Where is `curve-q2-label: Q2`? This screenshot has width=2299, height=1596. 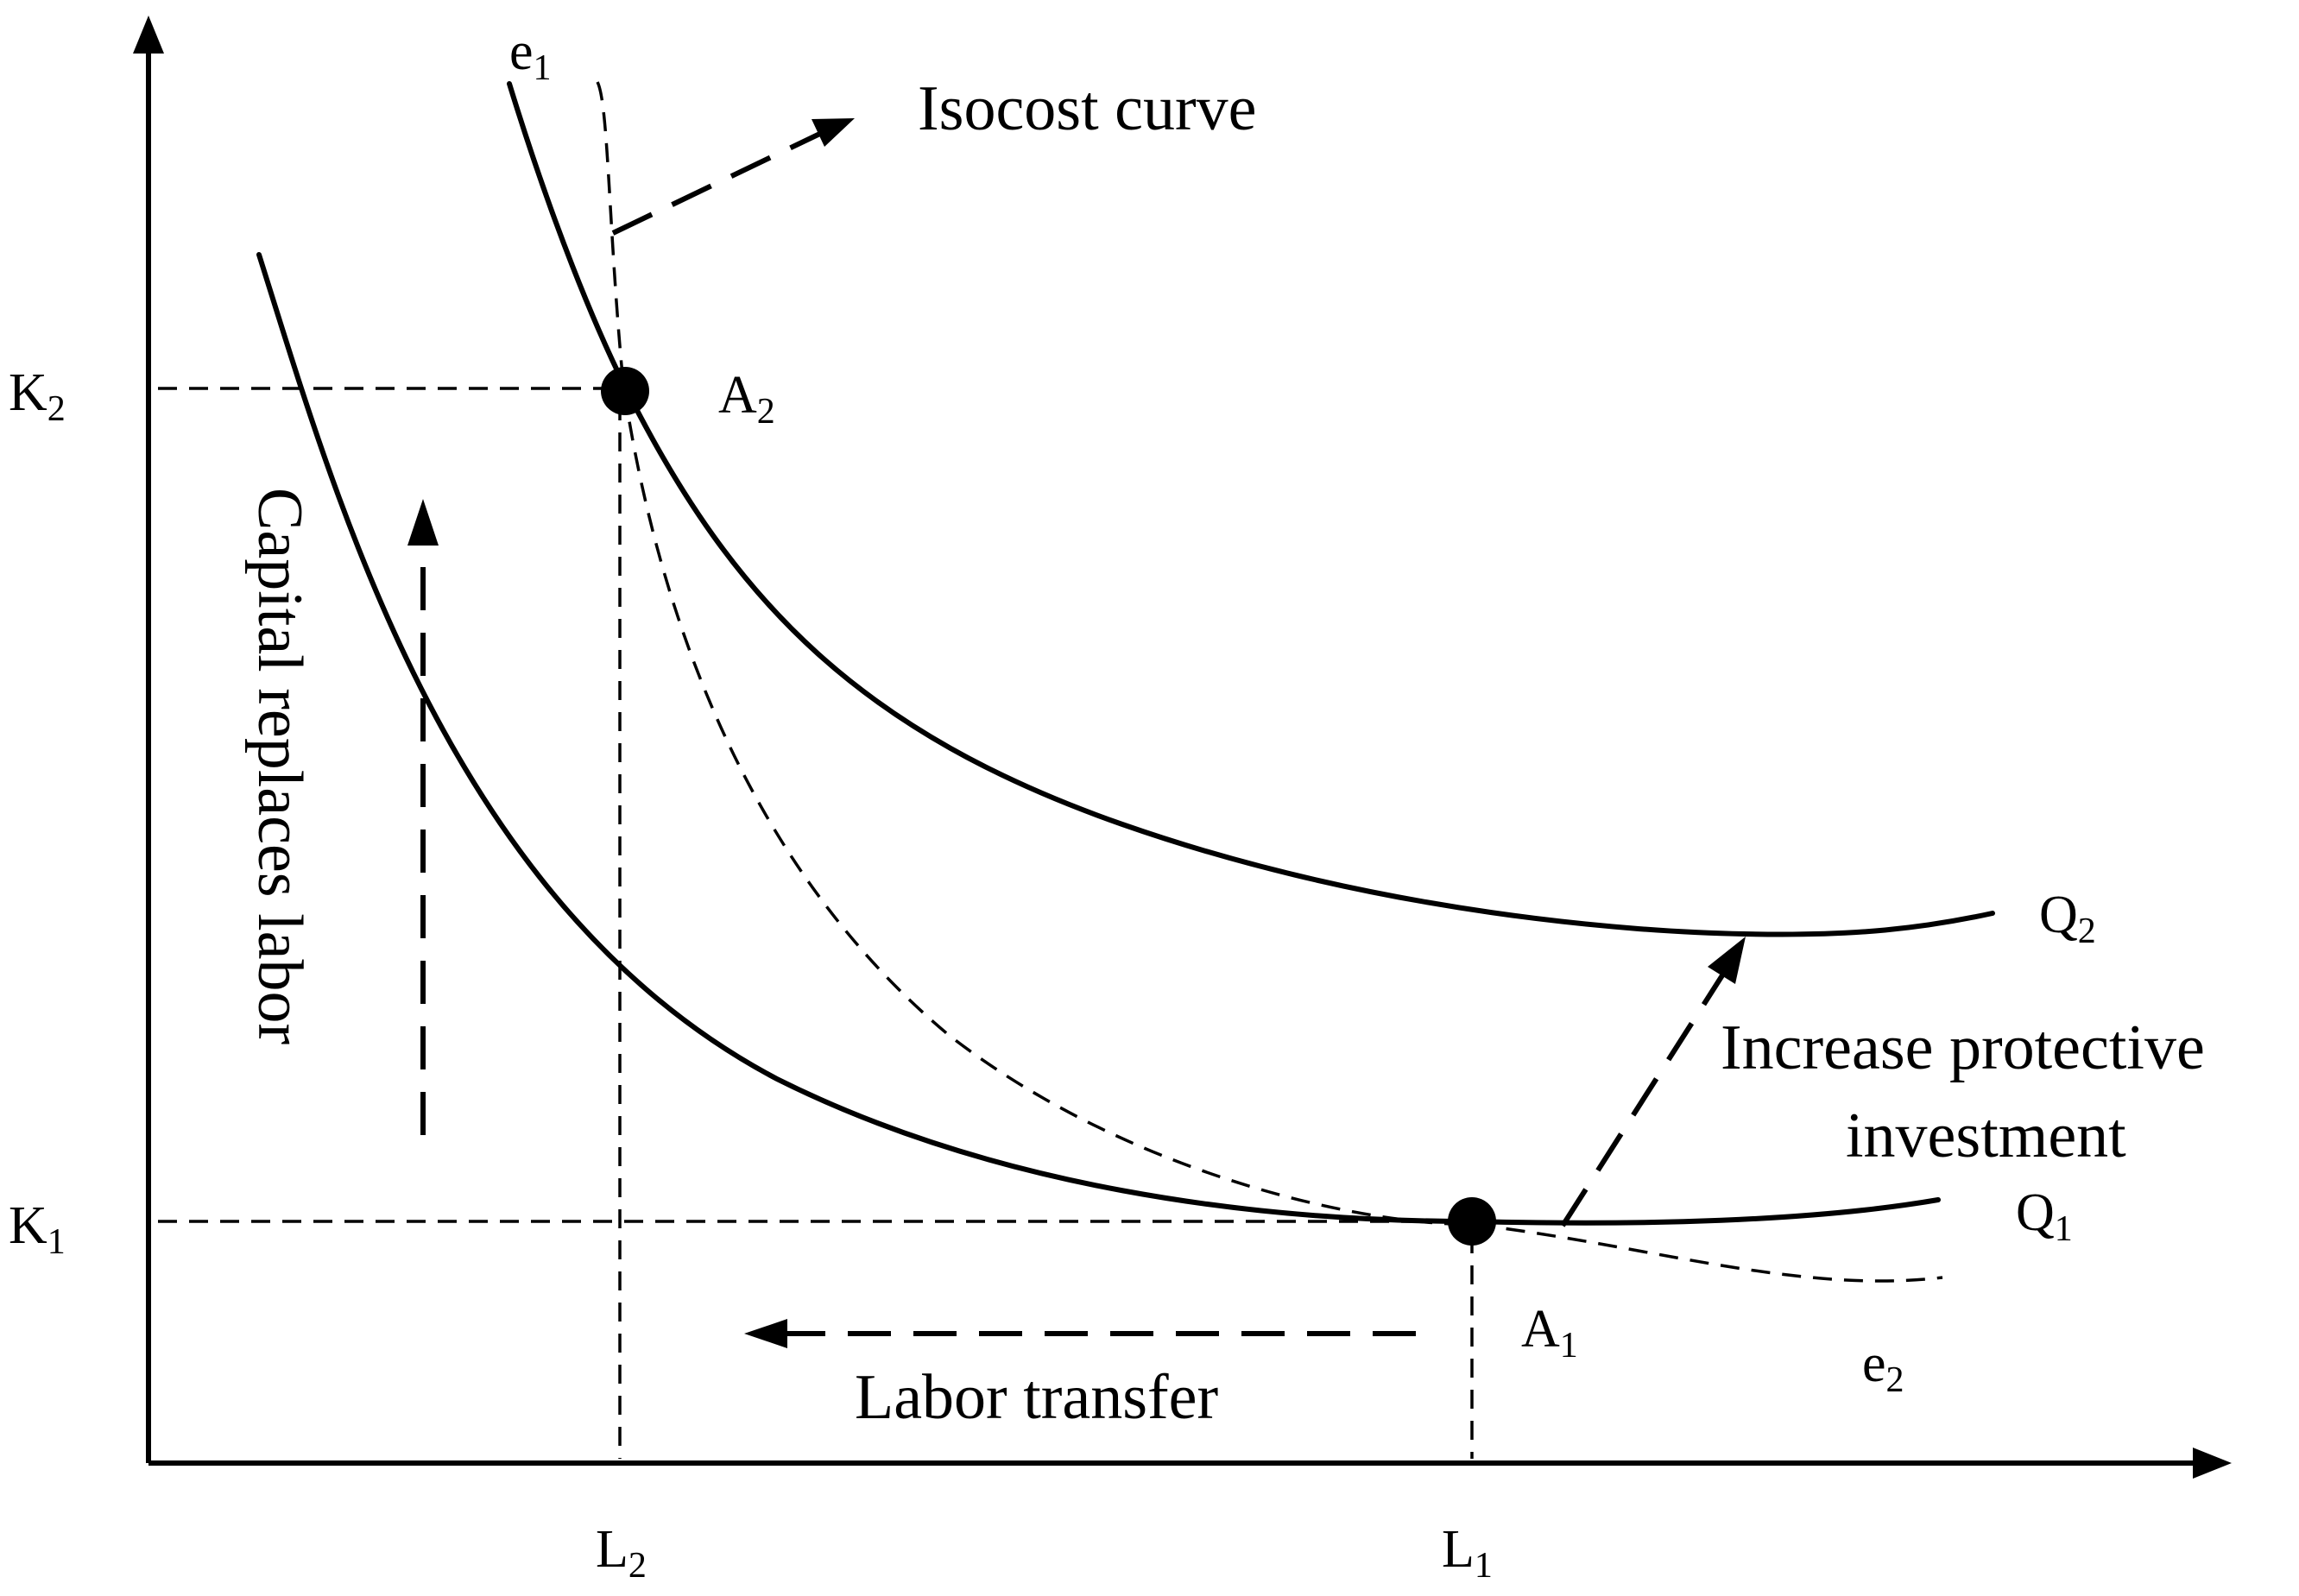
curve-q2-label: Q2 is located at coordinates (2067, 919).